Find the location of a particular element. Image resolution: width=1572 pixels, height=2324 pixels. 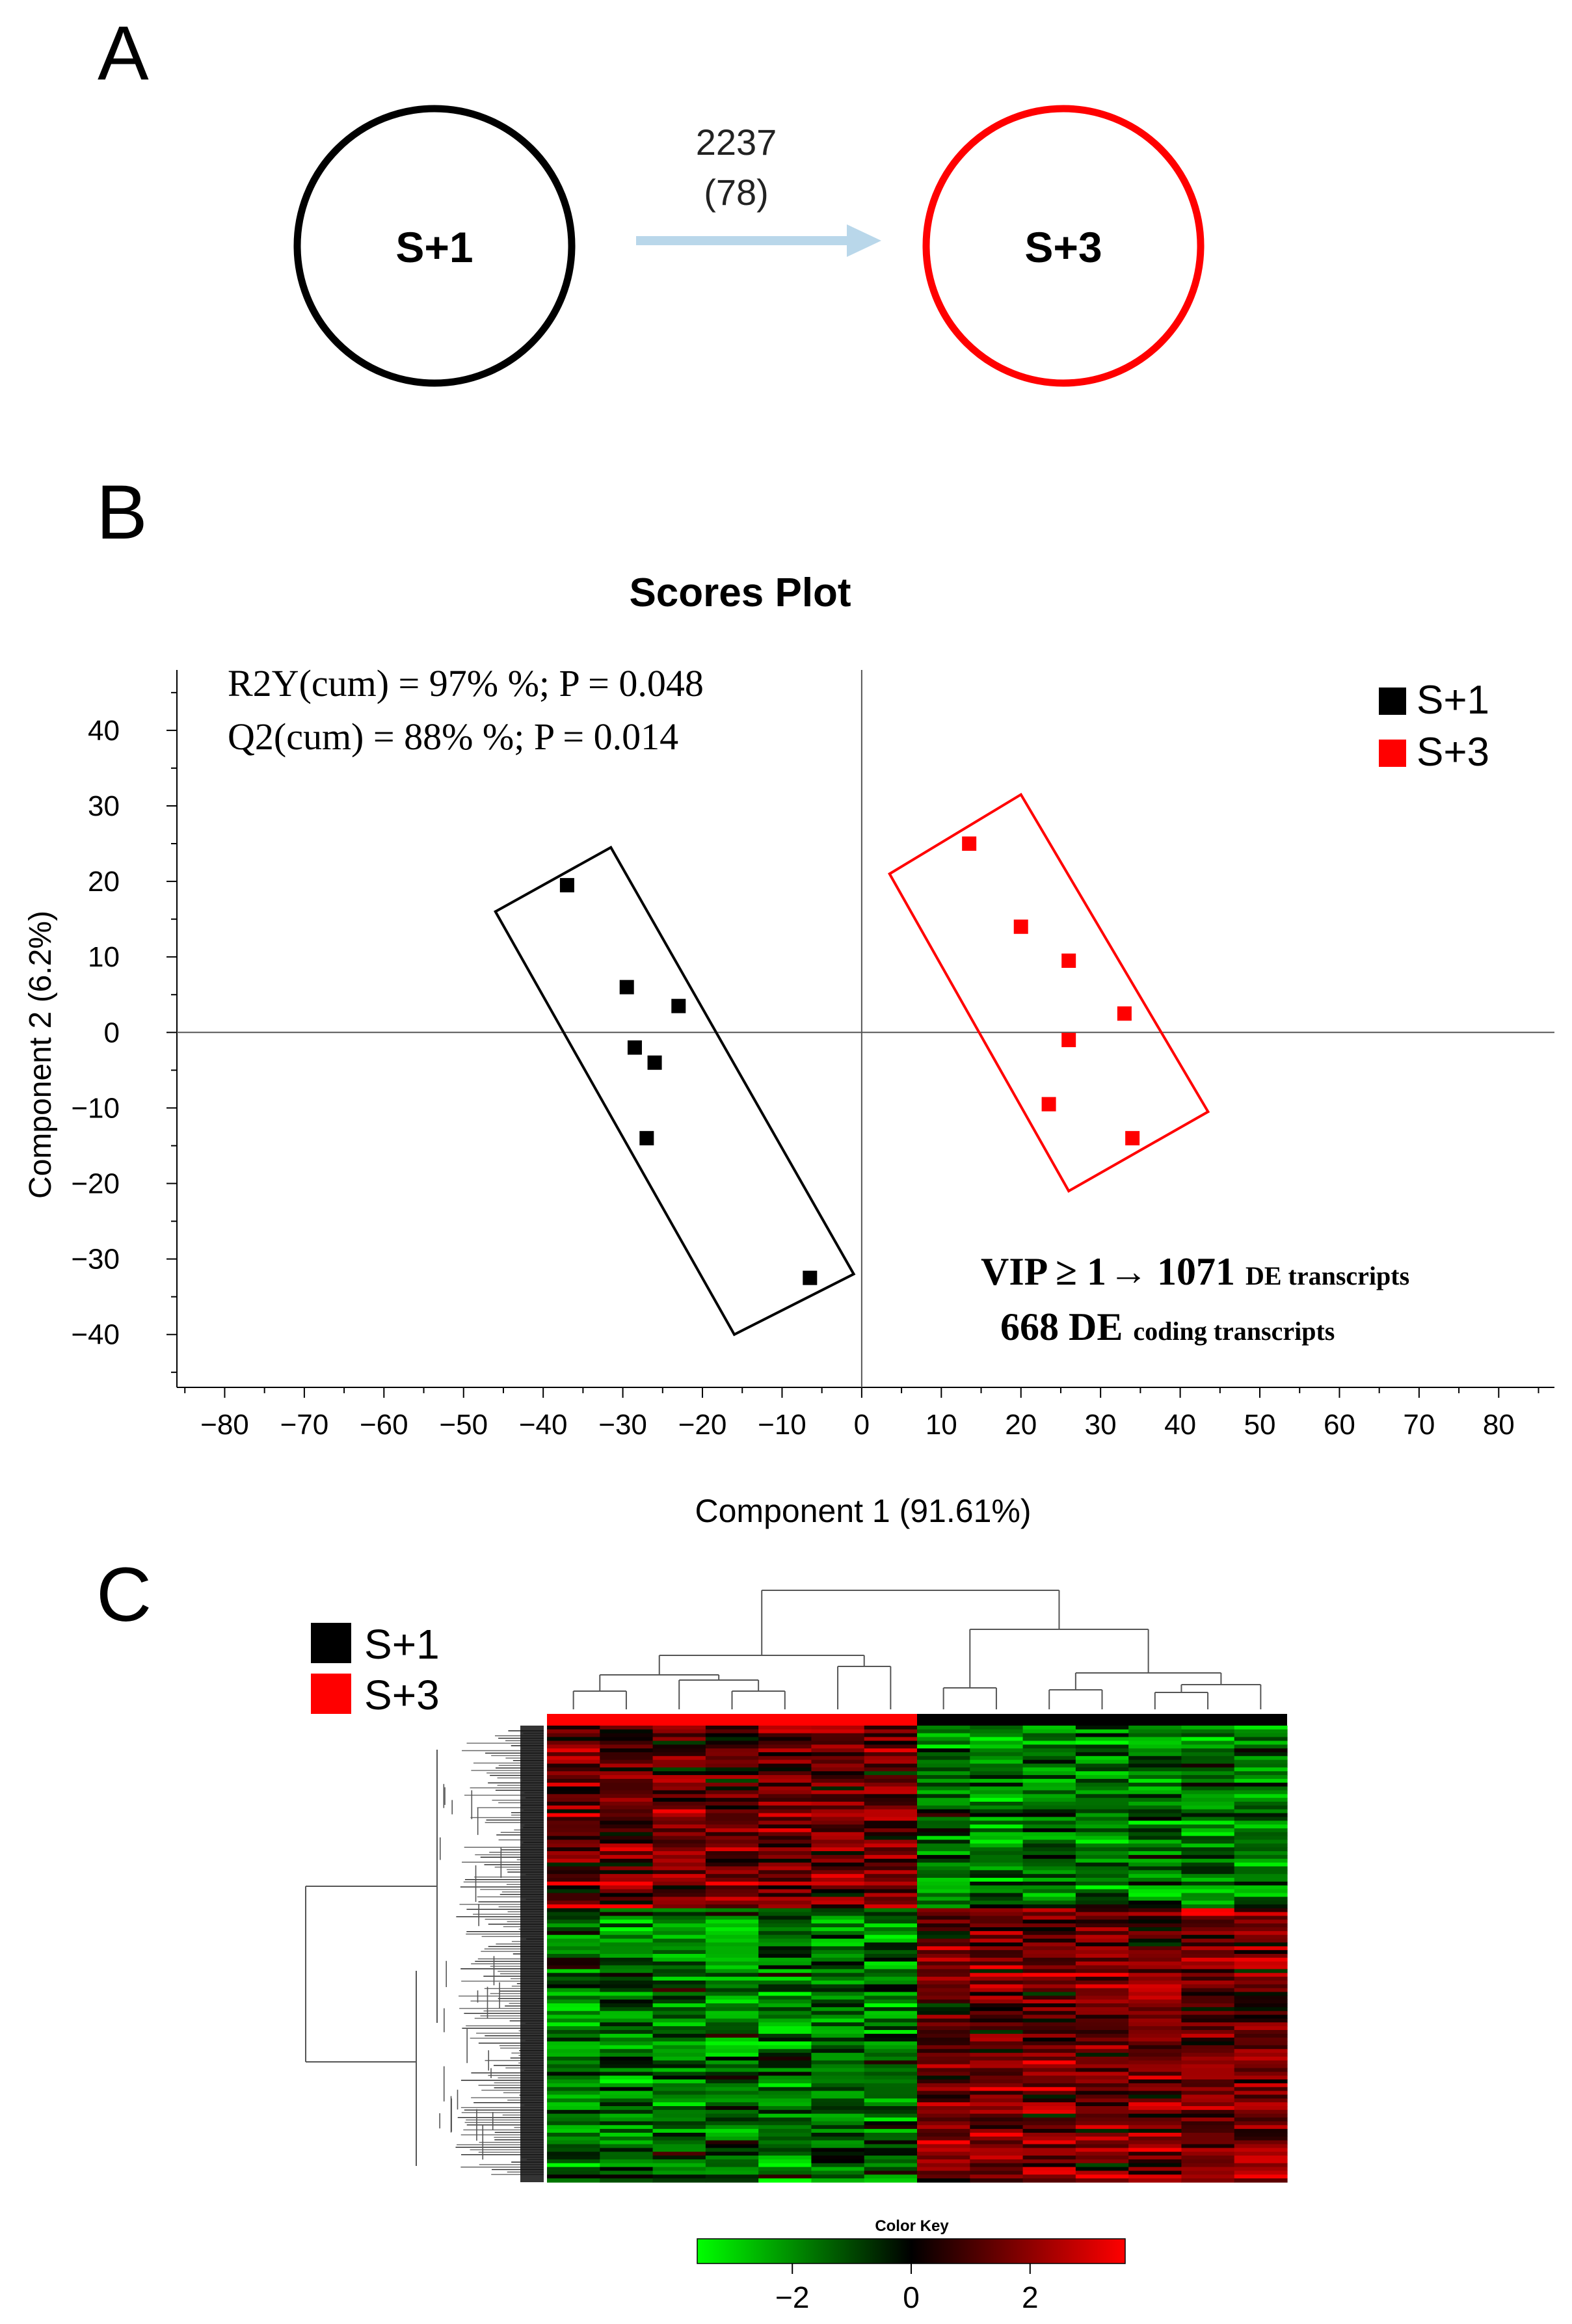

panel-c-label: C is located at coordinates (124, 1595).